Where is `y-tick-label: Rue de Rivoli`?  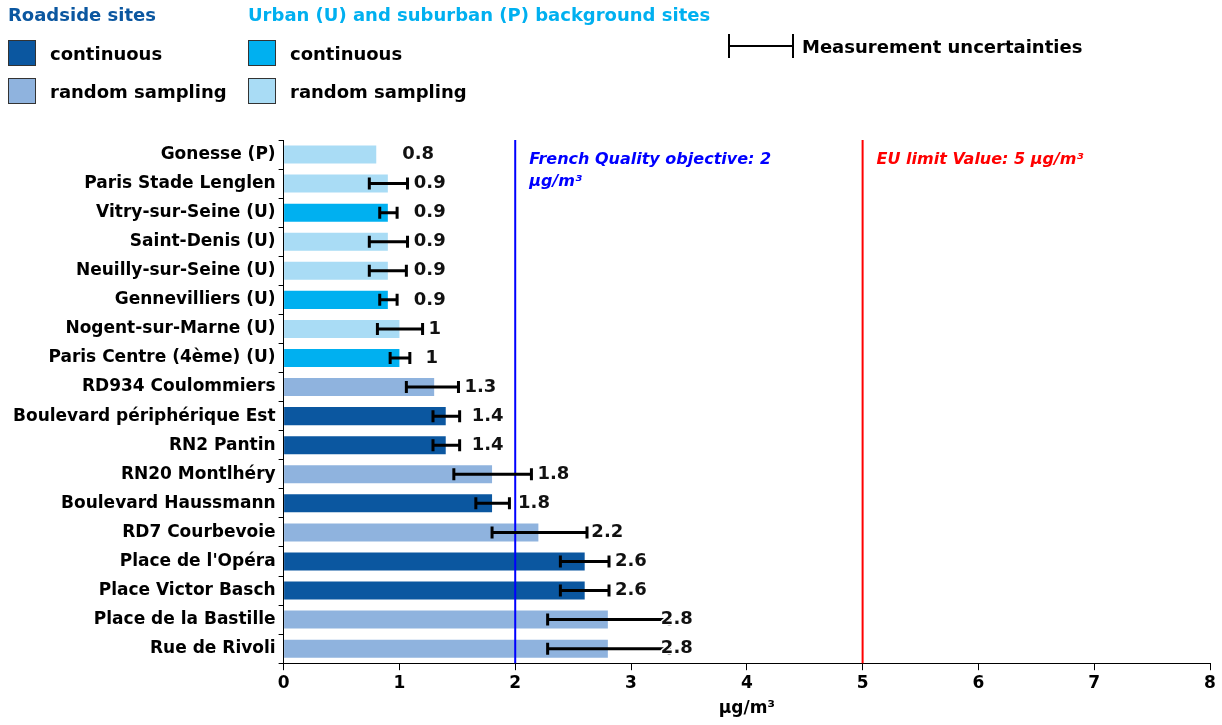
y-tick-label: Rue de Rivoli is located at coordinates (213, 647).